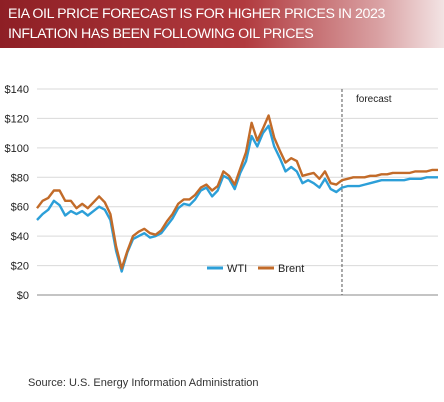  Describe the element at coordinates (17, 90) in the screenshot. I see `y-tick-label: $140` at that location.